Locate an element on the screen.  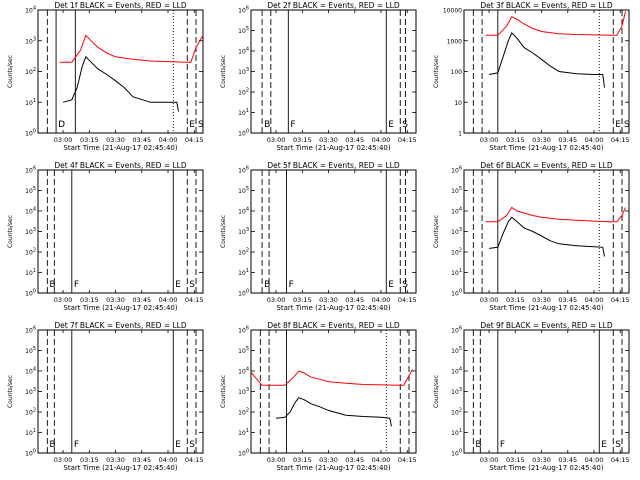
panel-title: Det 4f BLACK = Events, RED = LLD is located at coordinates (120, 165).